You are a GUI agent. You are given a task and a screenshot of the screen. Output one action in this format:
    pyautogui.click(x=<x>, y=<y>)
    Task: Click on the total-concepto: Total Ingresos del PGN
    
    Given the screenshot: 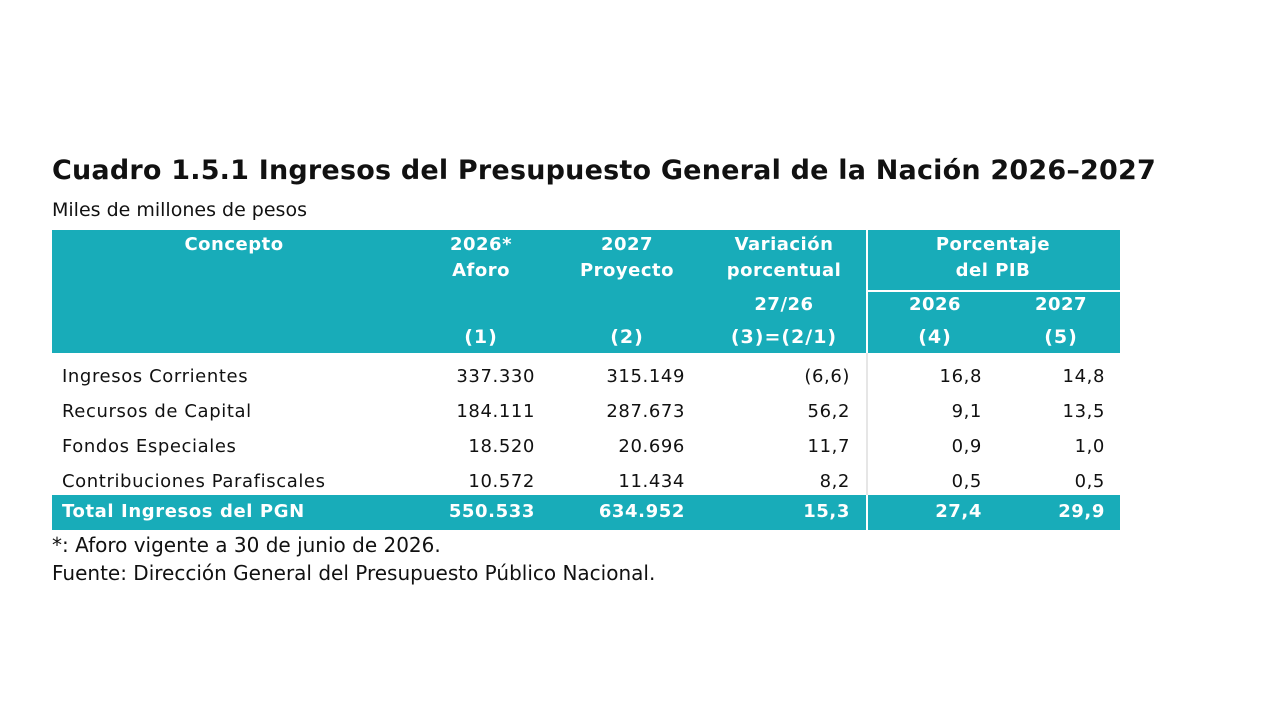 What is the action you would take?
    pyautogui.click(x=183, y=511)
    